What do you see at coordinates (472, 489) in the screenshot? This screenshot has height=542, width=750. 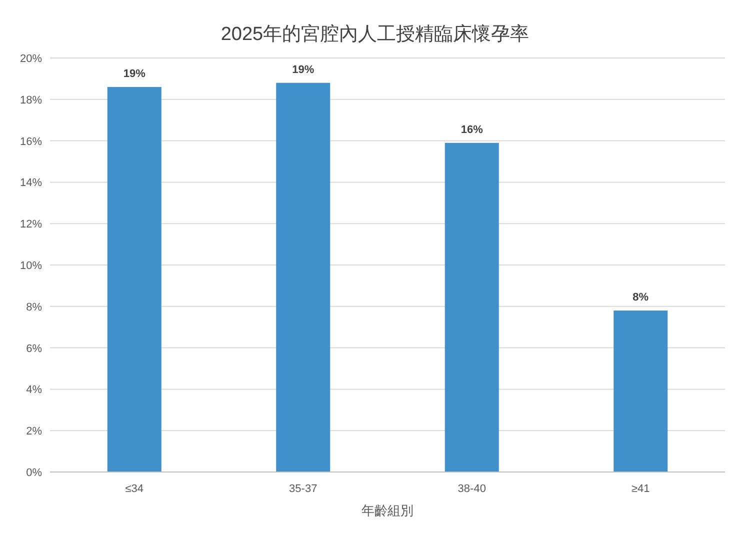 I see `x-tick-label: 38-40` at bounding box center [472, 489].